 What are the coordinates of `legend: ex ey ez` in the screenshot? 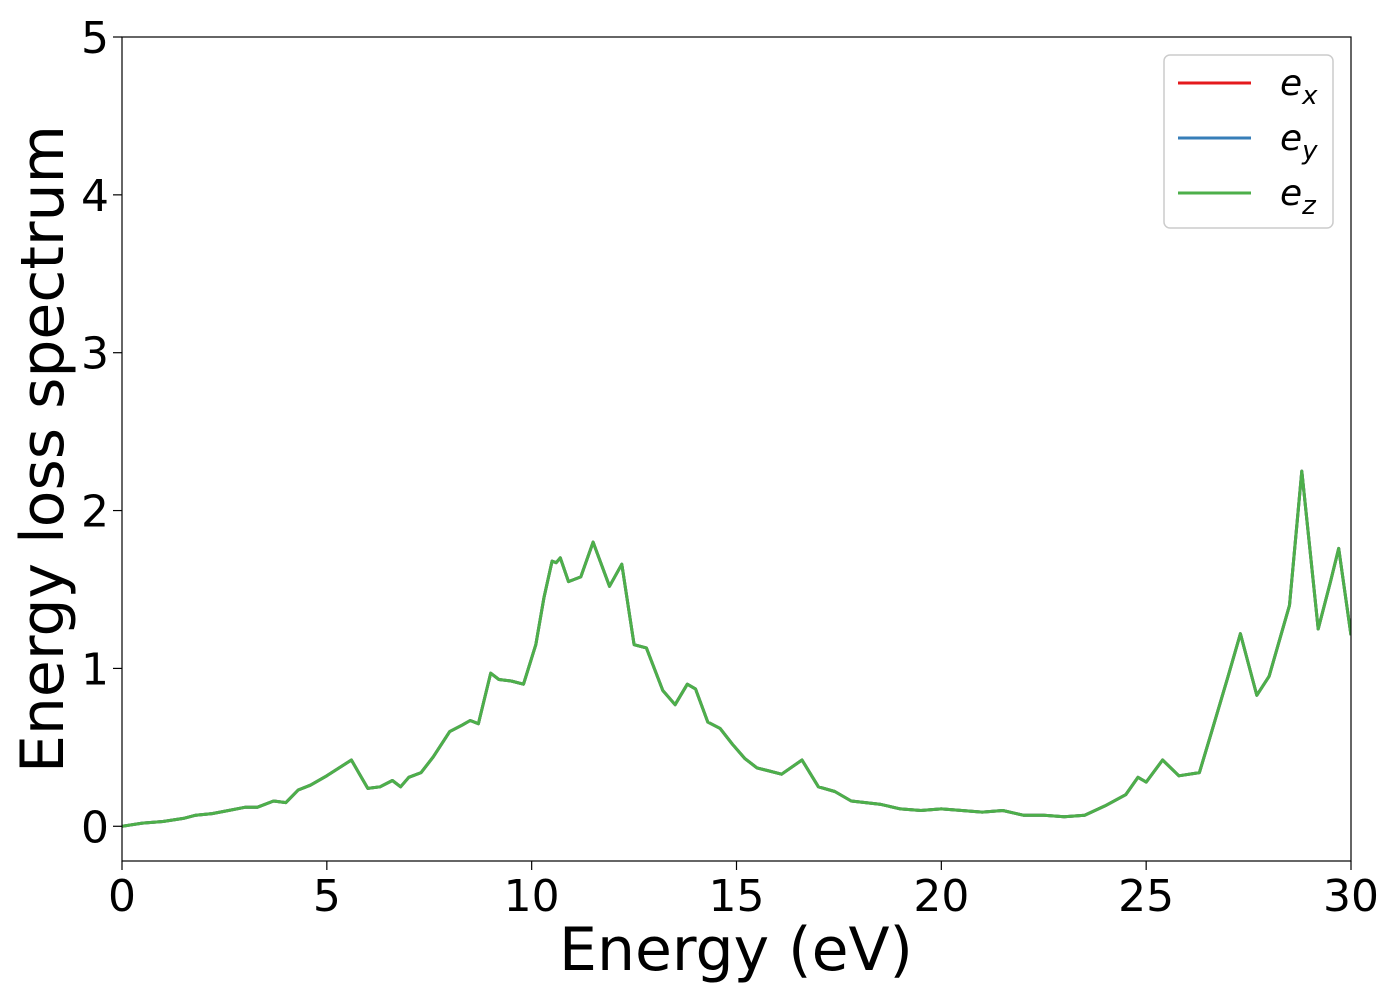 It's located at (1248, 141).